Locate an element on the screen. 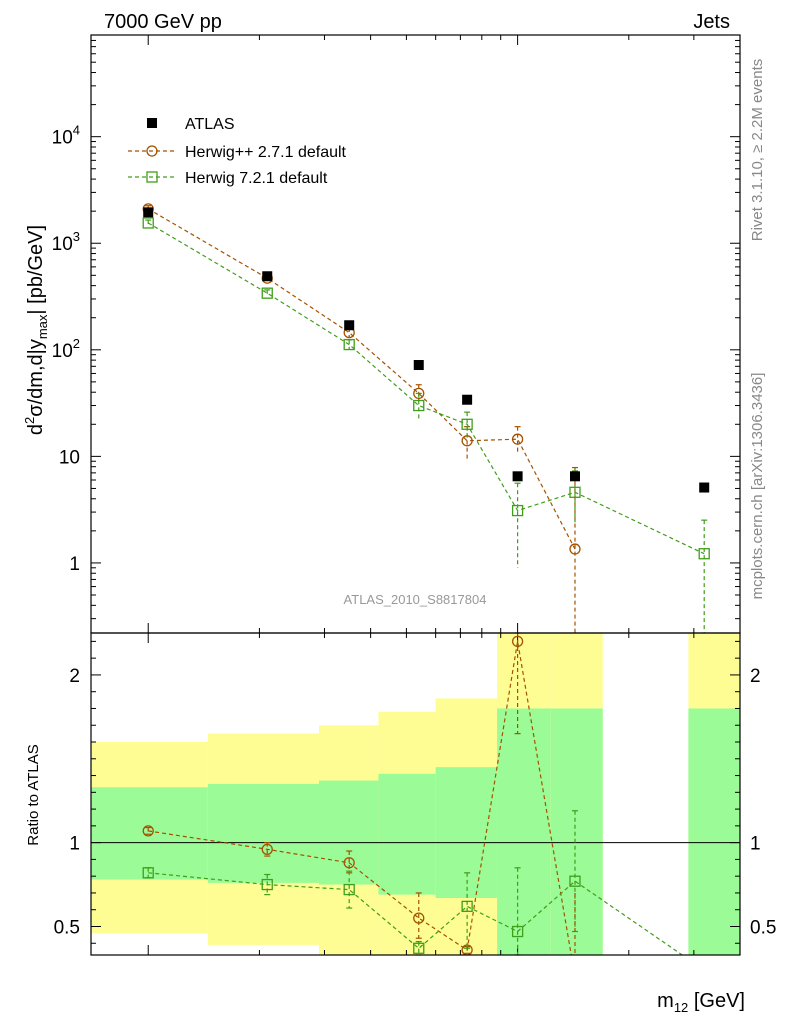  legend-label: Herwig++ 2.7.1 default is located at coordinates (266, 152).